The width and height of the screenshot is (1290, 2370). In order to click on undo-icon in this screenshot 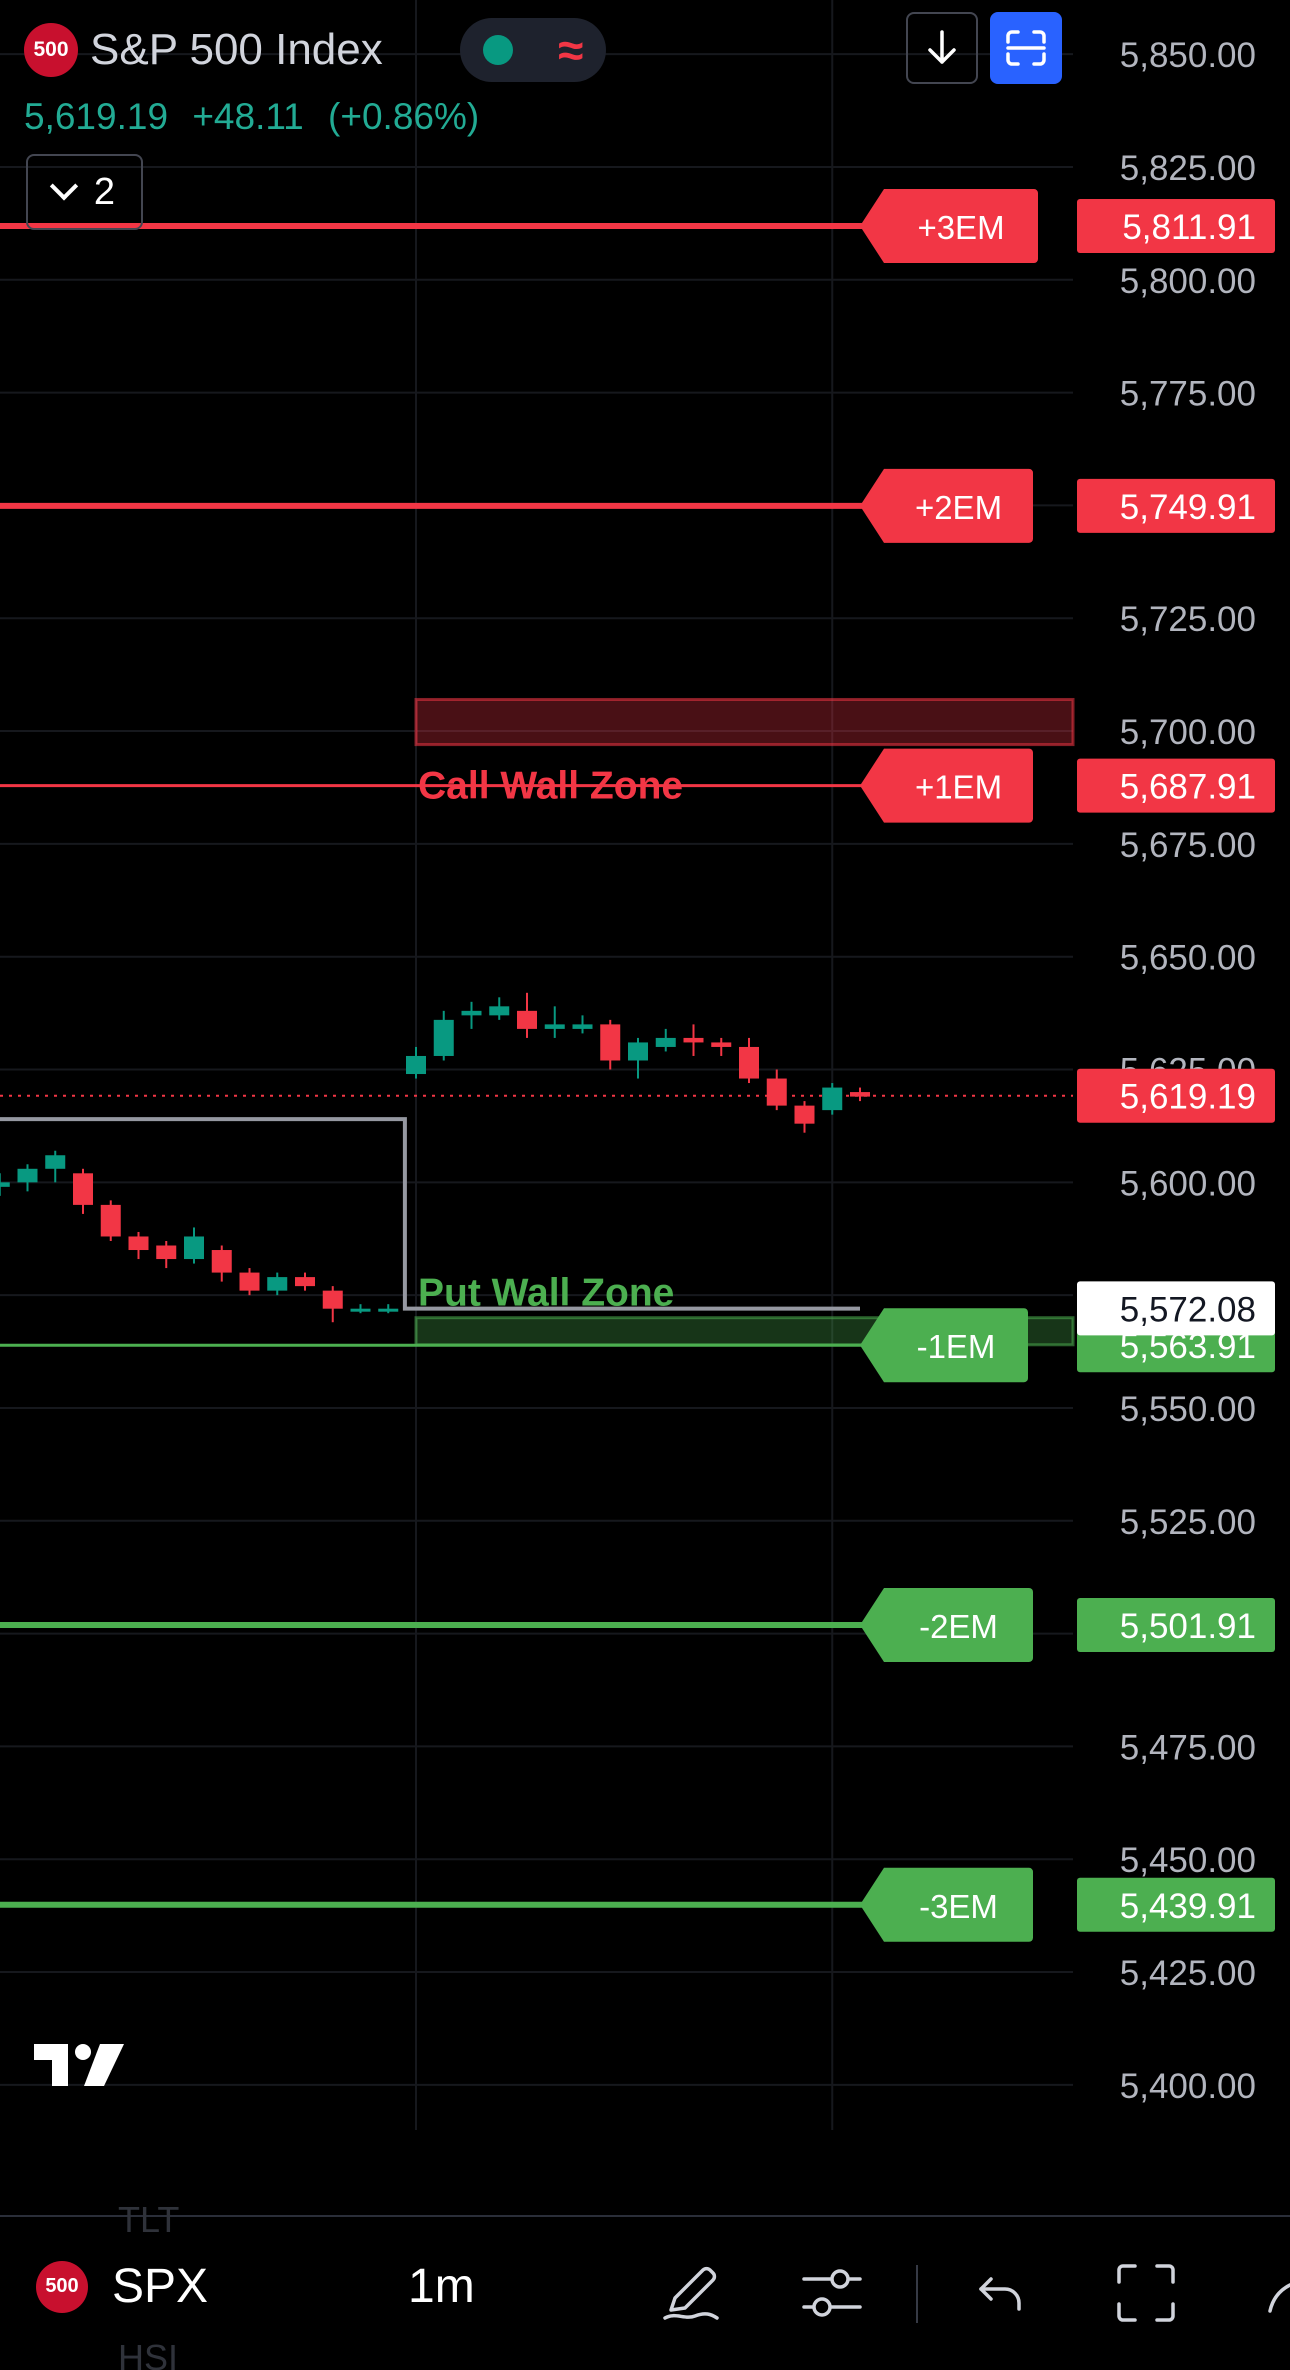, I will do `click(1000, 2294)`.